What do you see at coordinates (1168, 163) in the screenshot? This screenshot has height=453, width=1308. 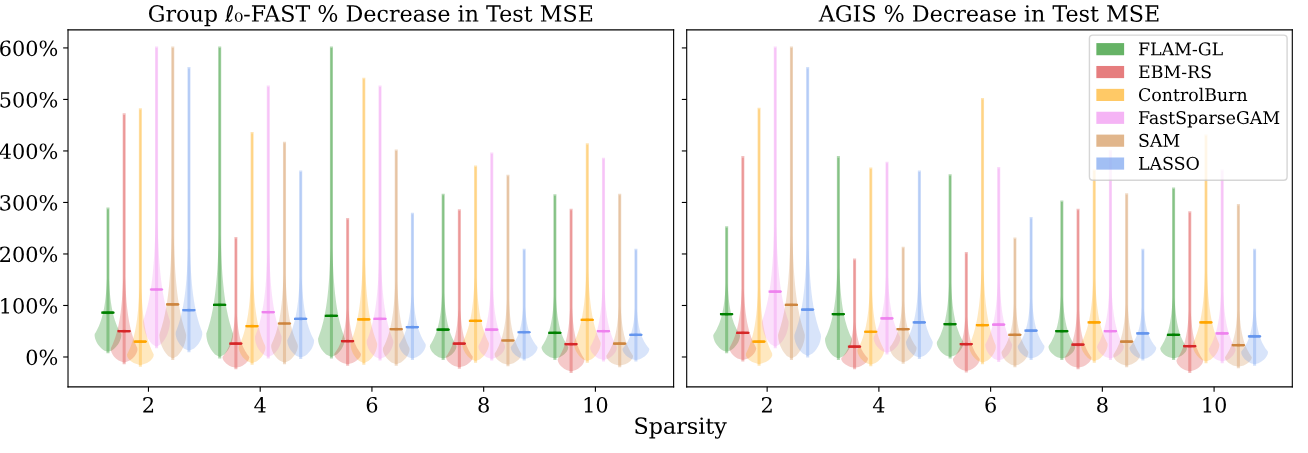 I see `legend-label: LASSO` at bounding box center [1168, 163].